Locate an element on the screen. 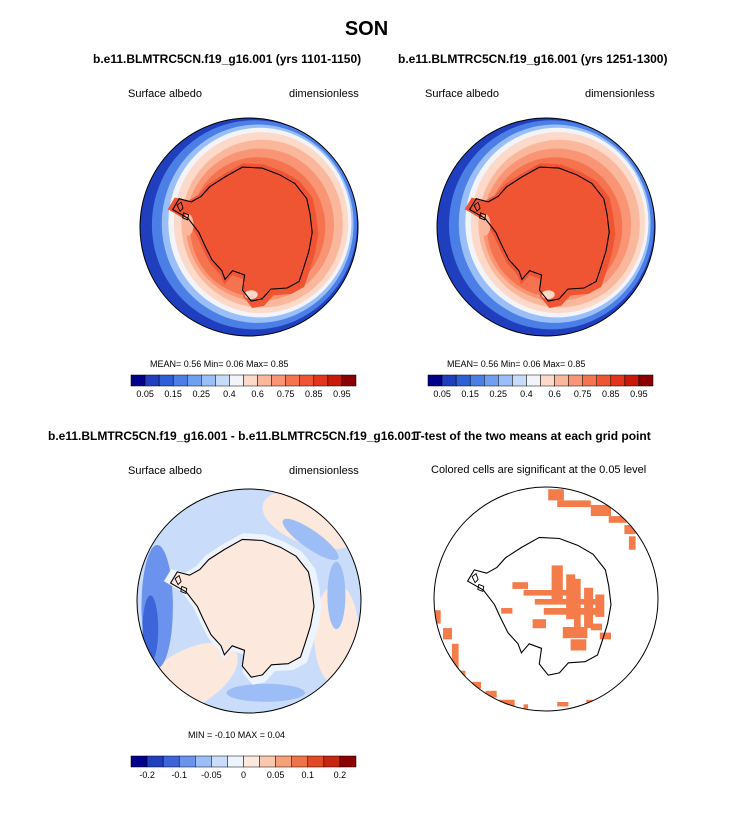 The height and width of the screenshot is (816, 733). colorbar-tick-label: -0.1 is located at coordinates (179, 775).